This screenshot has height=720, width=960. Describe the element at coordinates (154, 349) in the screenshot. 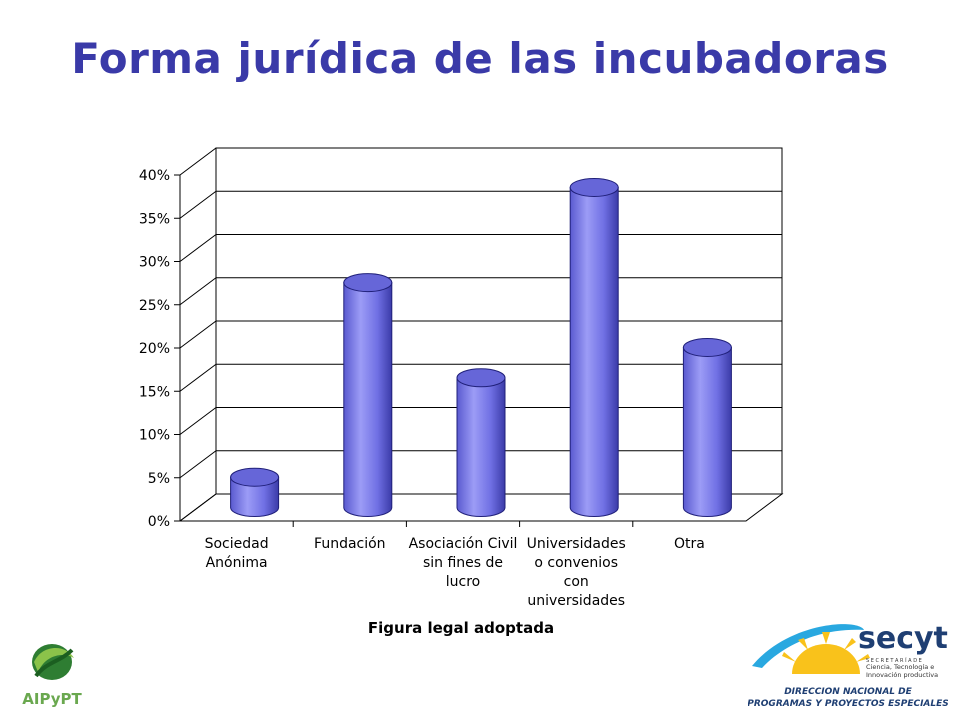

I see `y-tick-label: 20%` at that location.